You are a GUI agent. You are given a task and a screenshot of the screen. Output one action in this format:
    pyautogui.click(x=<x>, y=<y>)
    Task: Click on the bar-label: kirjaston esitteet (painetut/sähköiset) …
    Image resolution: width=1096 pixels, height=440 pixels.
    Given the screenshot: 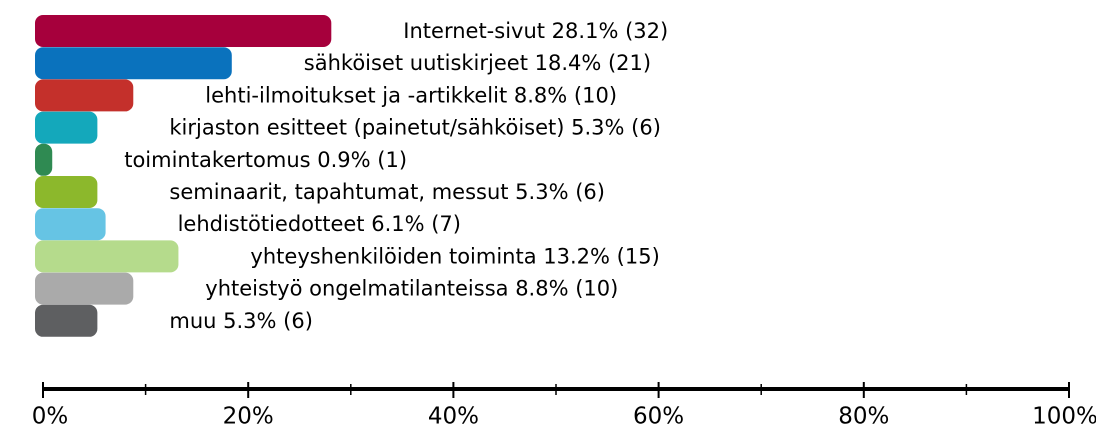 What is the action you would take?
    pyautogui.click(x=415, y=128)
    